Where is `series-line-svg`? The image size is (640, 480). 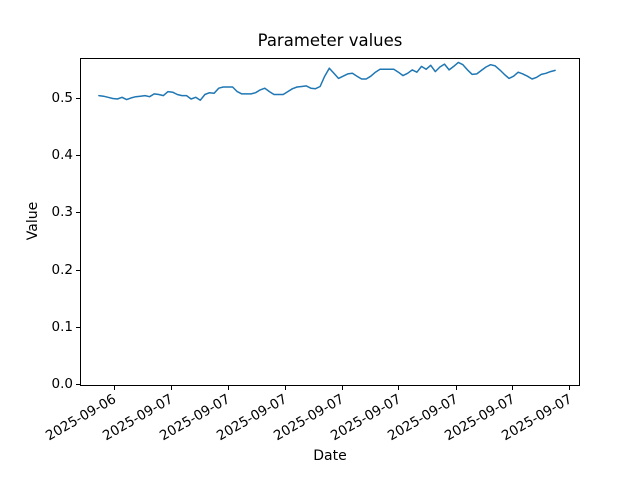 series-line-svg is located at coordinates (327, 81).